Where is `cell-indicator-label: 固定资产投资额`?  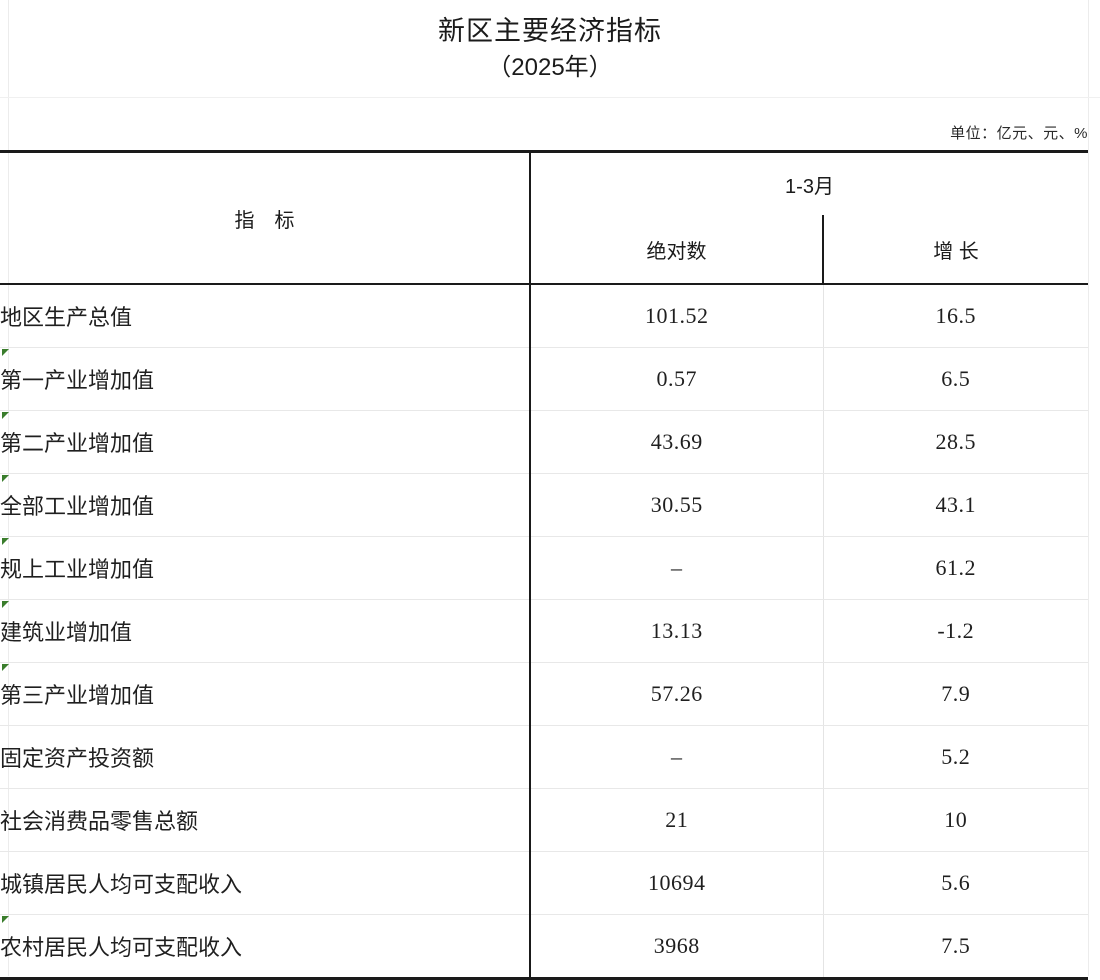
cell-indicator-label: 固定资产投资额 is located at coordinates (265, 757).